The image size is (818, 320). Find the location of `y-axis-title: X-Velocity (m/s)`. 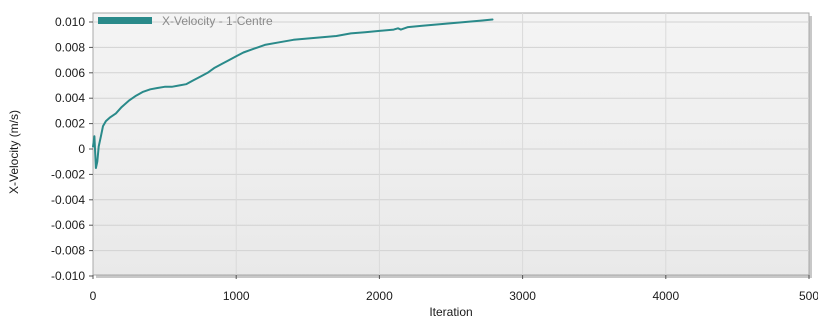

y-axis-title: X-Velocity (m/s) is located at coordinates (14, 152).